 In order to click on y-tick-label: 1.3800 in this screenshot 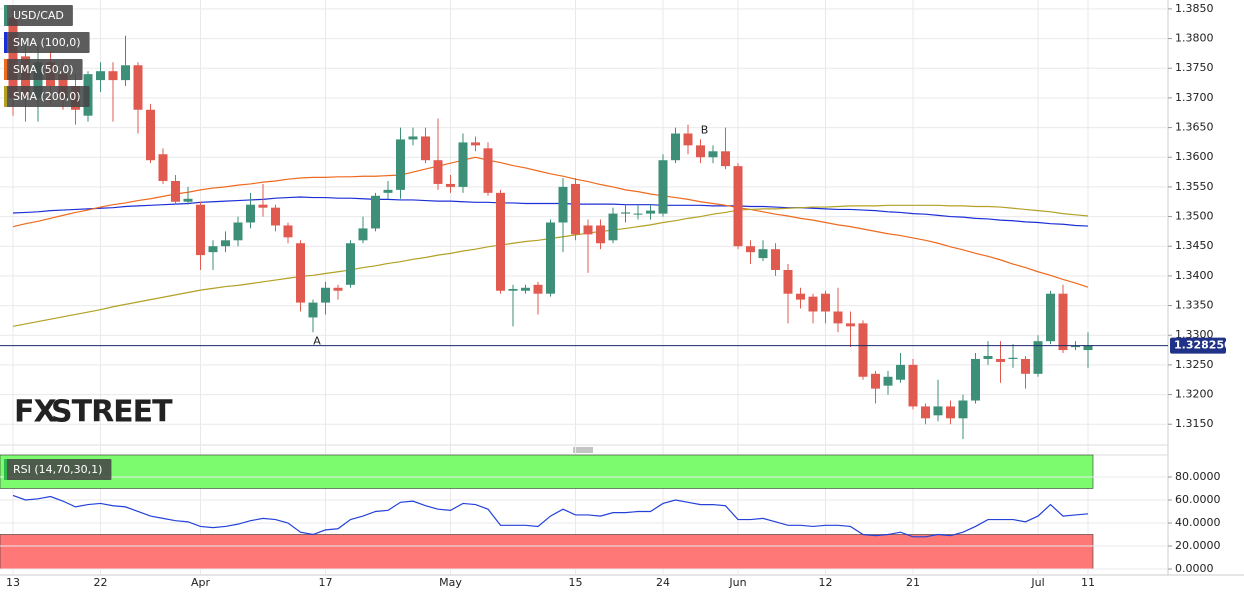, I will do `click(1194, 38)`.